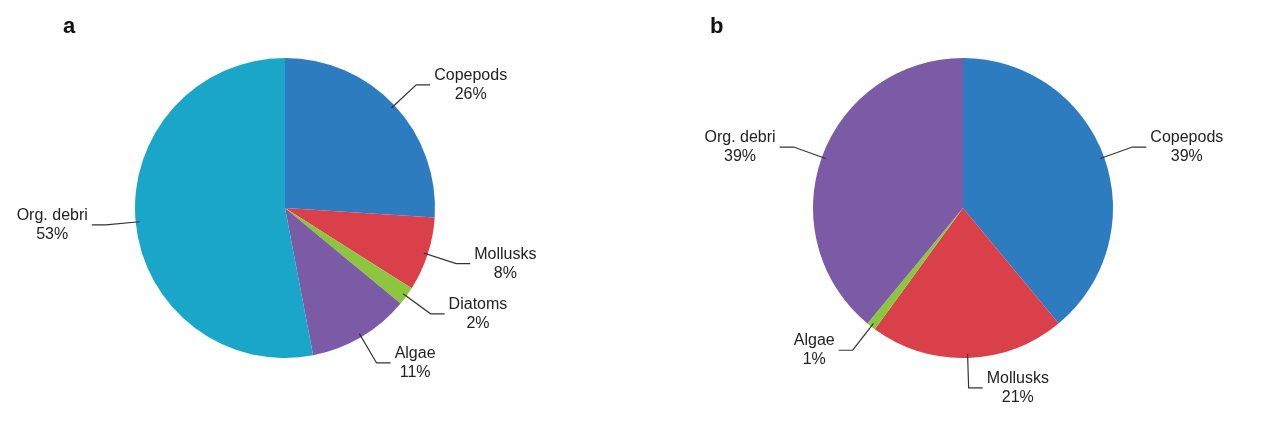 This screenshot has width=1264, height=430. I want to click on data-label: 1%, so click(814, 359).